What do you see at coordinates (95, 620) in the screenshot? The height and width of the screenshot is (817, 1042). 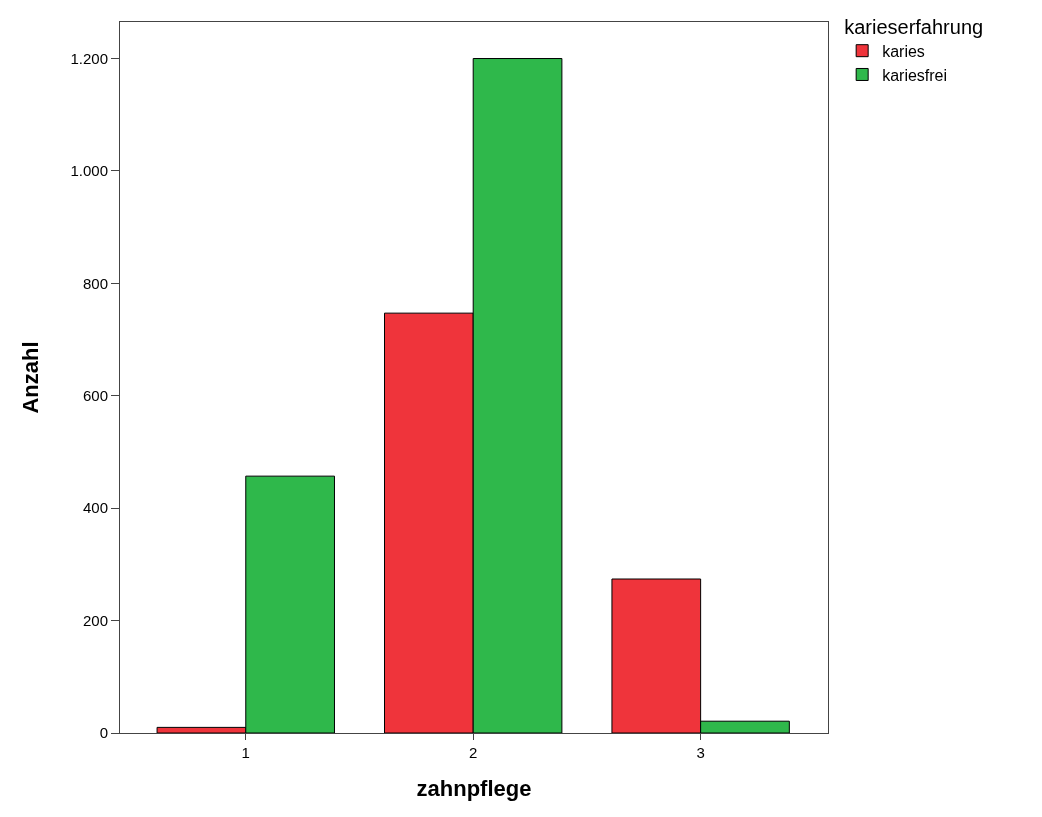 I see `y-tick-label: 200` at bounding box center [95, 620].